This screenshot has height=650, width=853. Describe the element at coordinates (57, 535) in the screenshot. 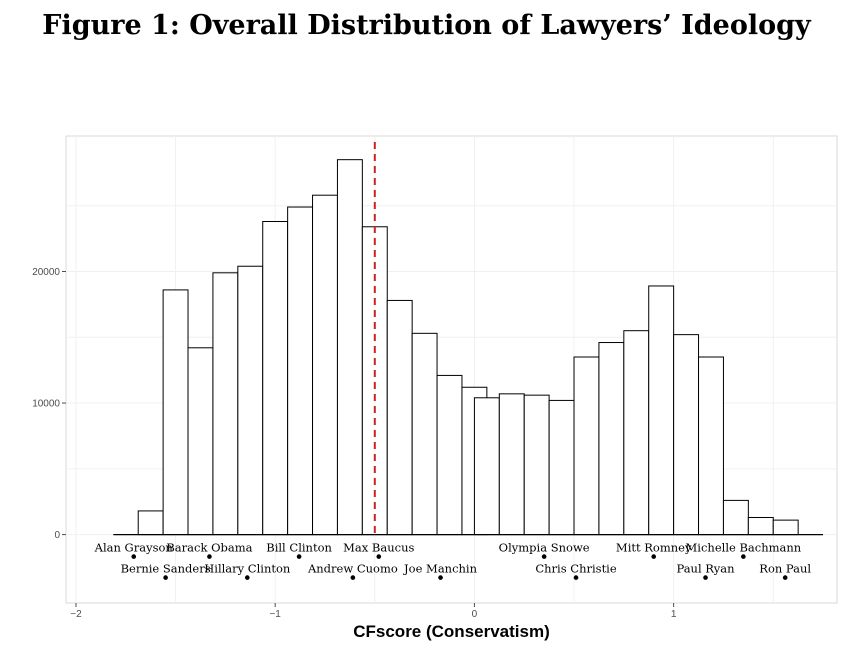

I see `y-tick-label: 0` at that location.